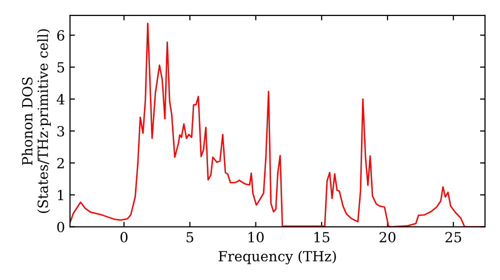 The image size is (500, 280). Describe the element at coordinates (124, 237) in the screenshot. I see `x-tick-label: 0` at that location.